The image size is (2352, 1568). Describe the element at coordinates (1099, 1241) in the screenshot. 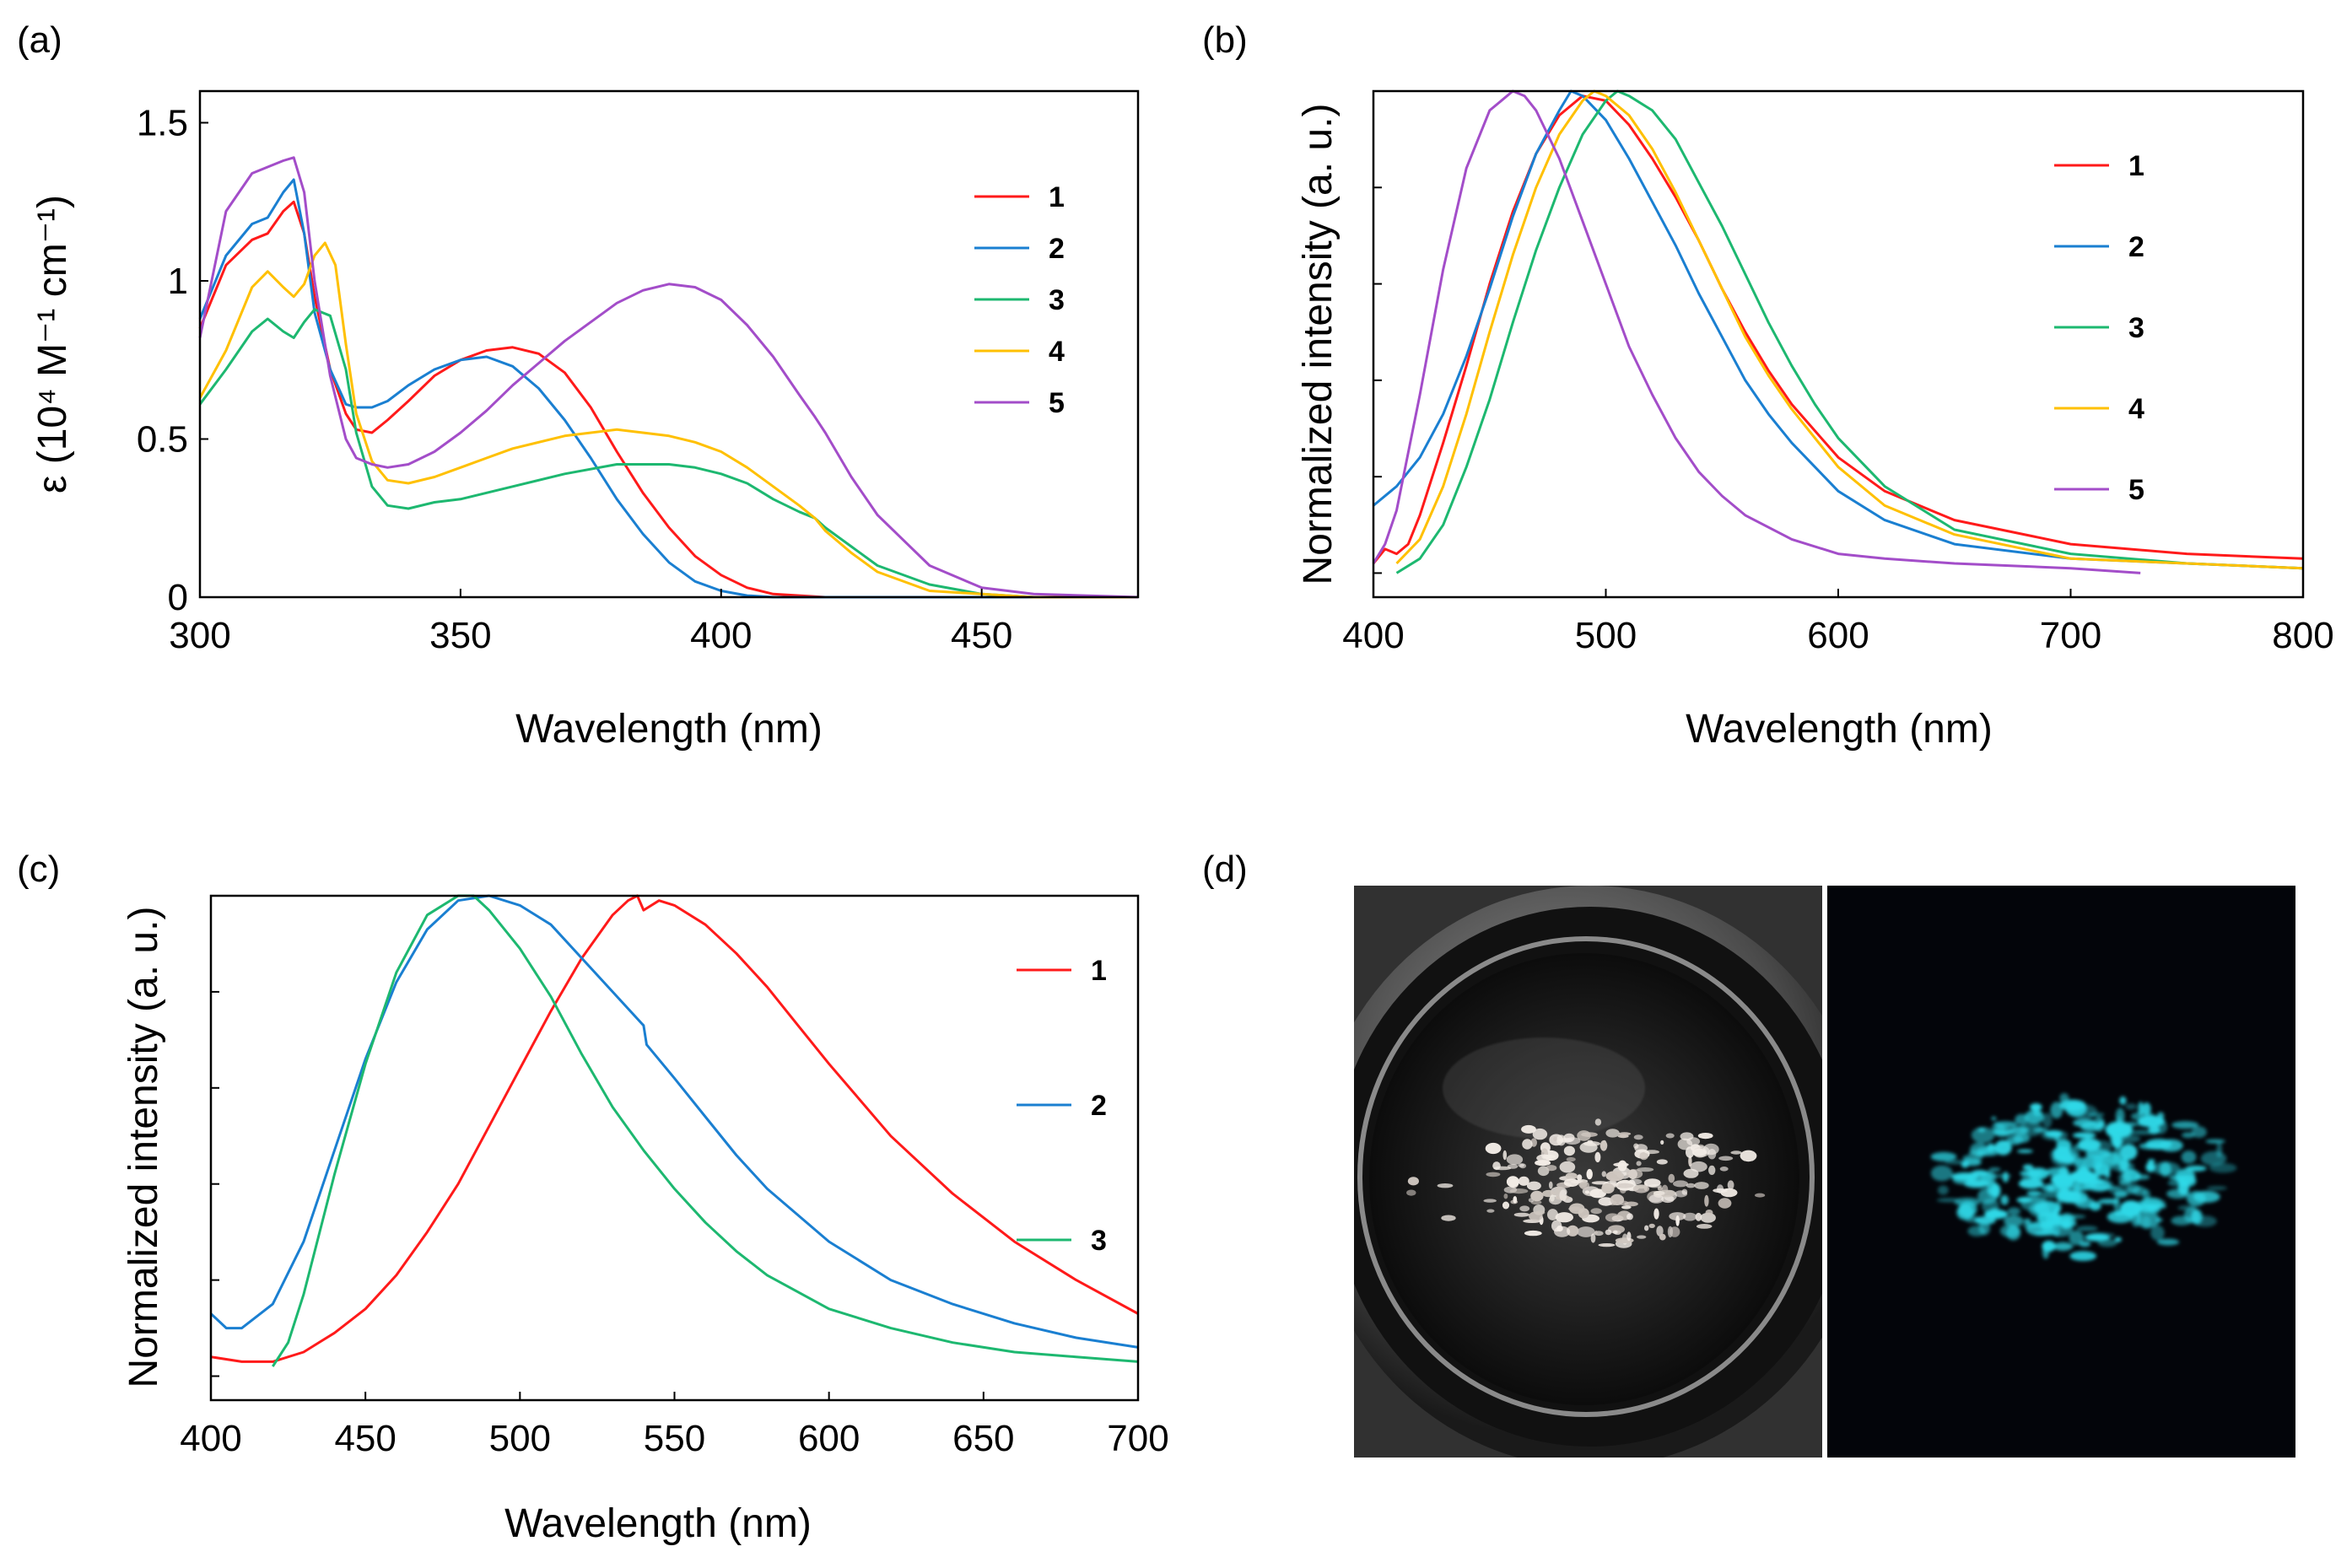

I see `legend-c-label-3: 3` at that location.